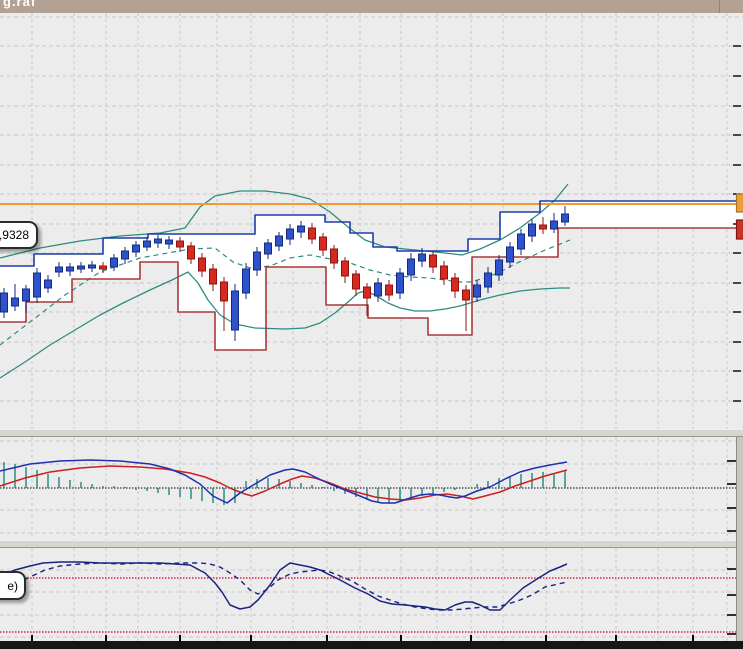 This screenshot has width=743, height=649. Describe the element at coordinates (739, 539) in the screenshot. I see `panel-right-edge` at that location.